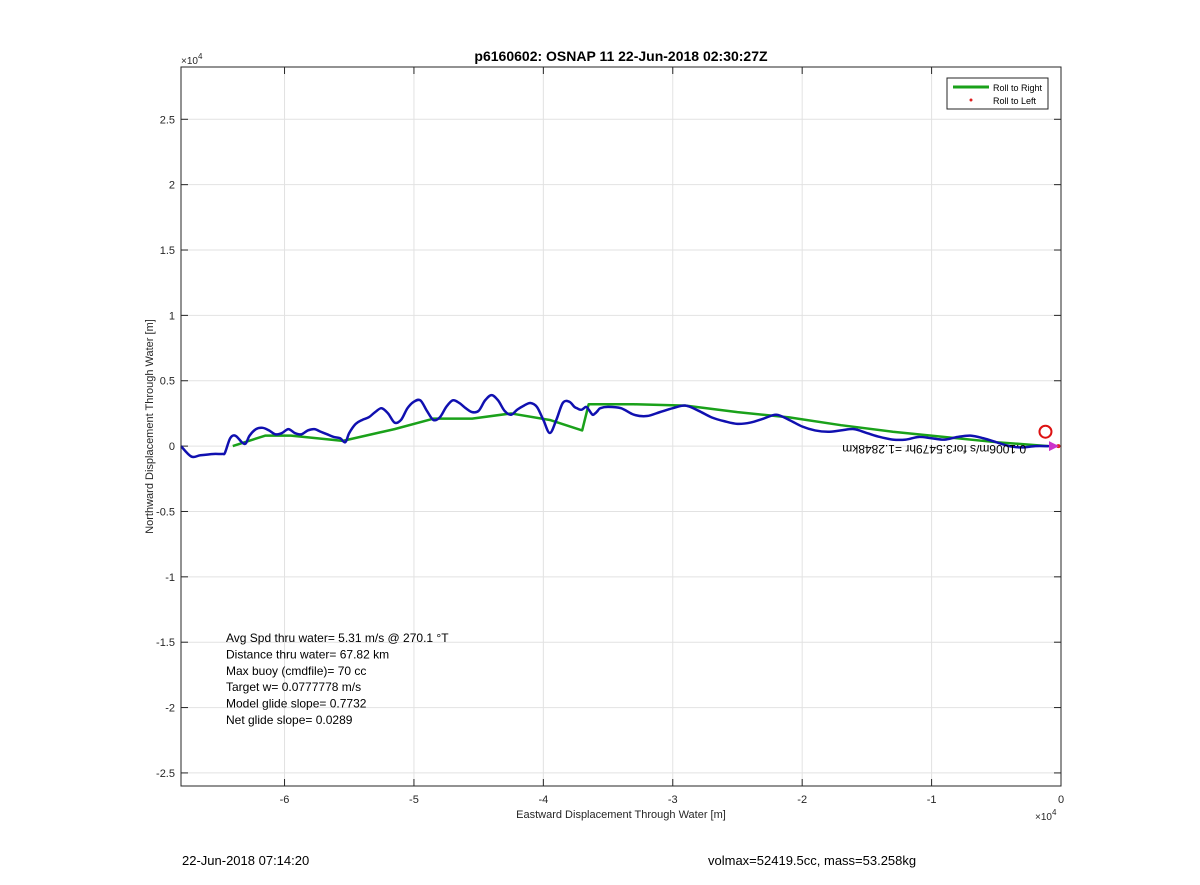 This screenshot has height=885, width=1200. Describe the element at coordinates (640, 425) in the screenshot. I see `series-roll-right-line` at that location.